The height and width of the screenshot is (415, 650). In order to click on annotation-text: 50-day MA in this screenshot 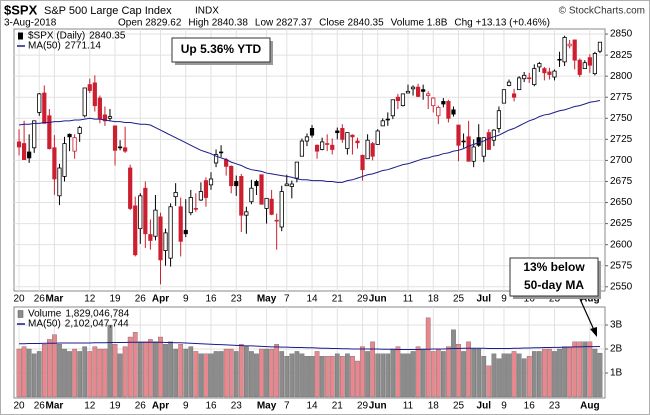, I will do `click(554, 285)`.